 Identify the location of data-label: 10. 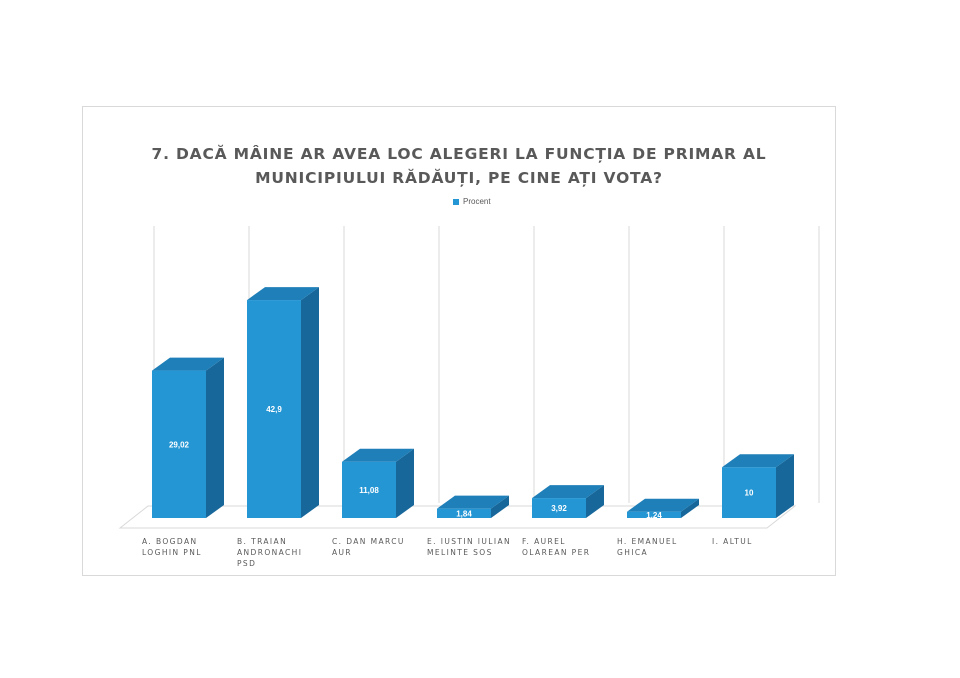
(749, 493).